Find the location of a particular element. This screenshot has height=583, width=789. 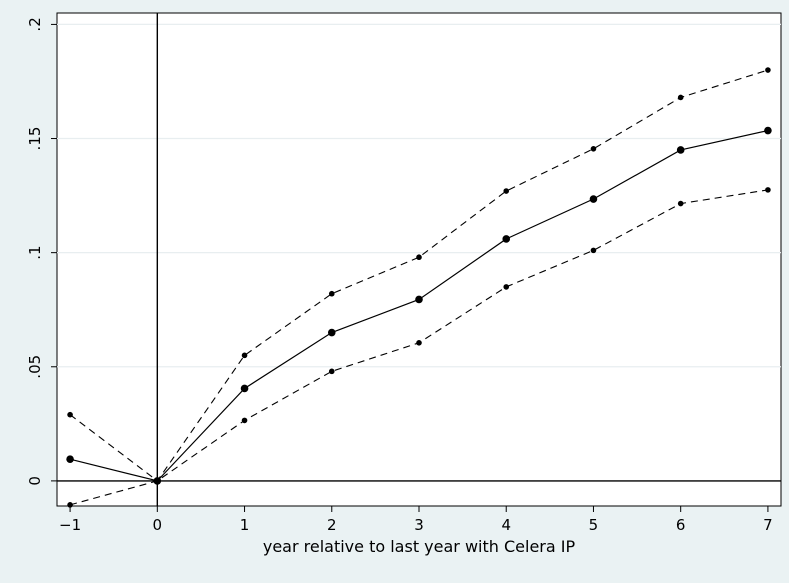

x-tick-label: 2 is located at coordinates (332, 525).